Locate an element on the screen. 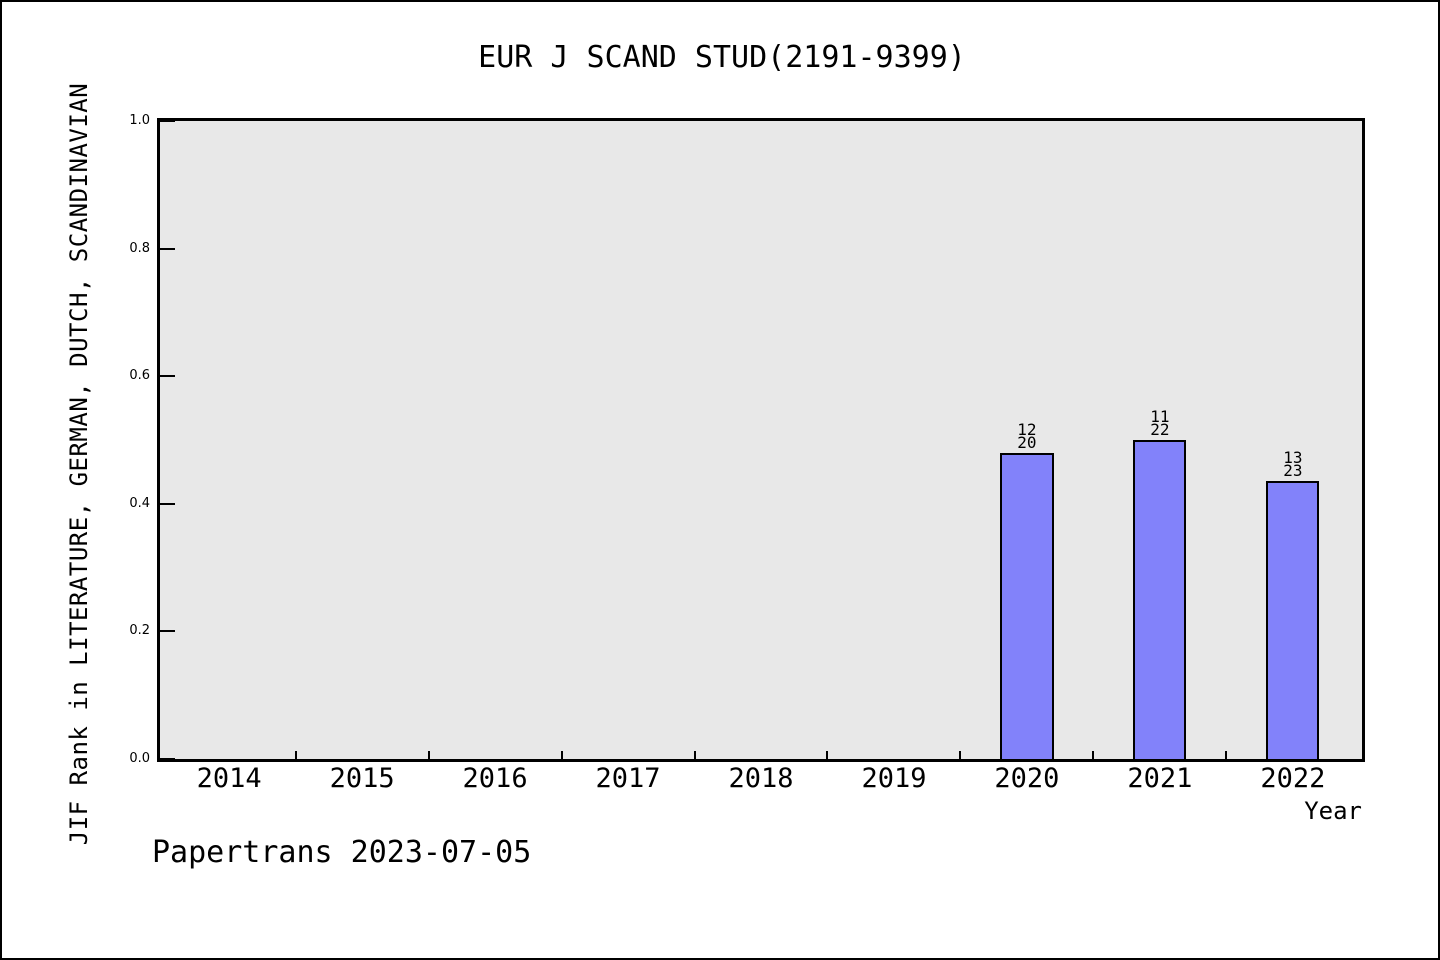 The height and width of the screenshot is (960, 1440). x-axis-label: Year is located at coordinates (1333, 811).